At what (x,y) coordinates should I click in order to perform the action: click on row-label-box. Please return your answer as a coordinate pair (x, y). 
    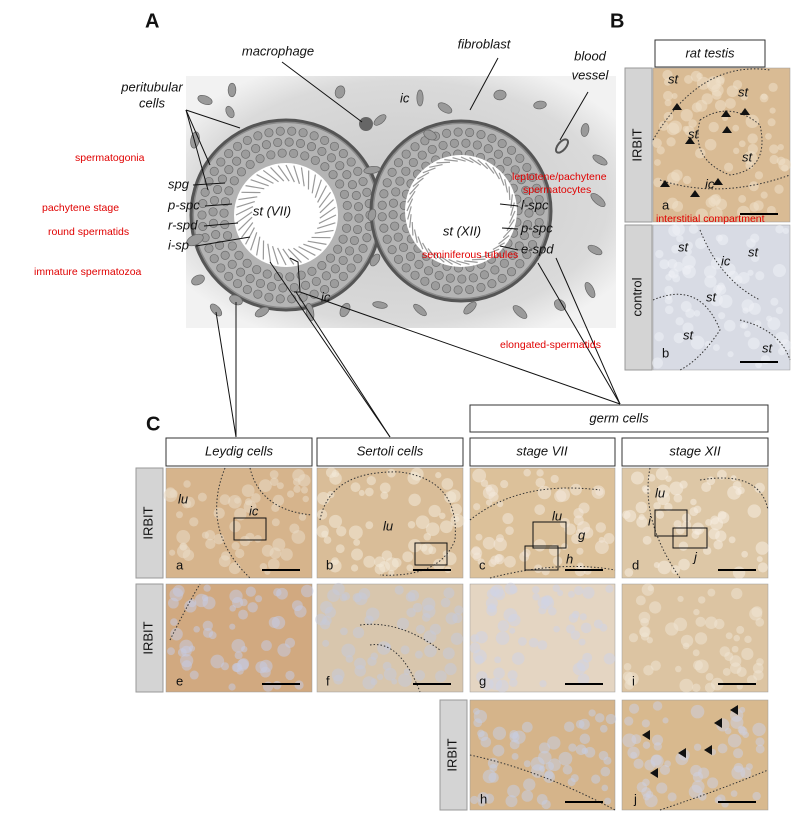
    Looking at the image, I should click on (149, 638).